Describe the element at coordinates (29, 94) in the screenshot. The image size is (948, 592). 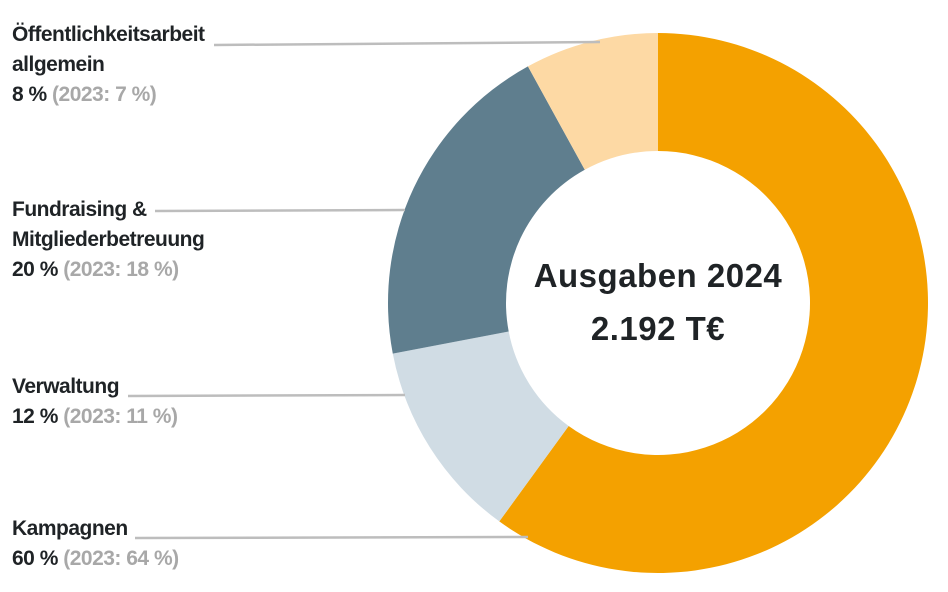
I see `legend-percent: 8 %` at that location.